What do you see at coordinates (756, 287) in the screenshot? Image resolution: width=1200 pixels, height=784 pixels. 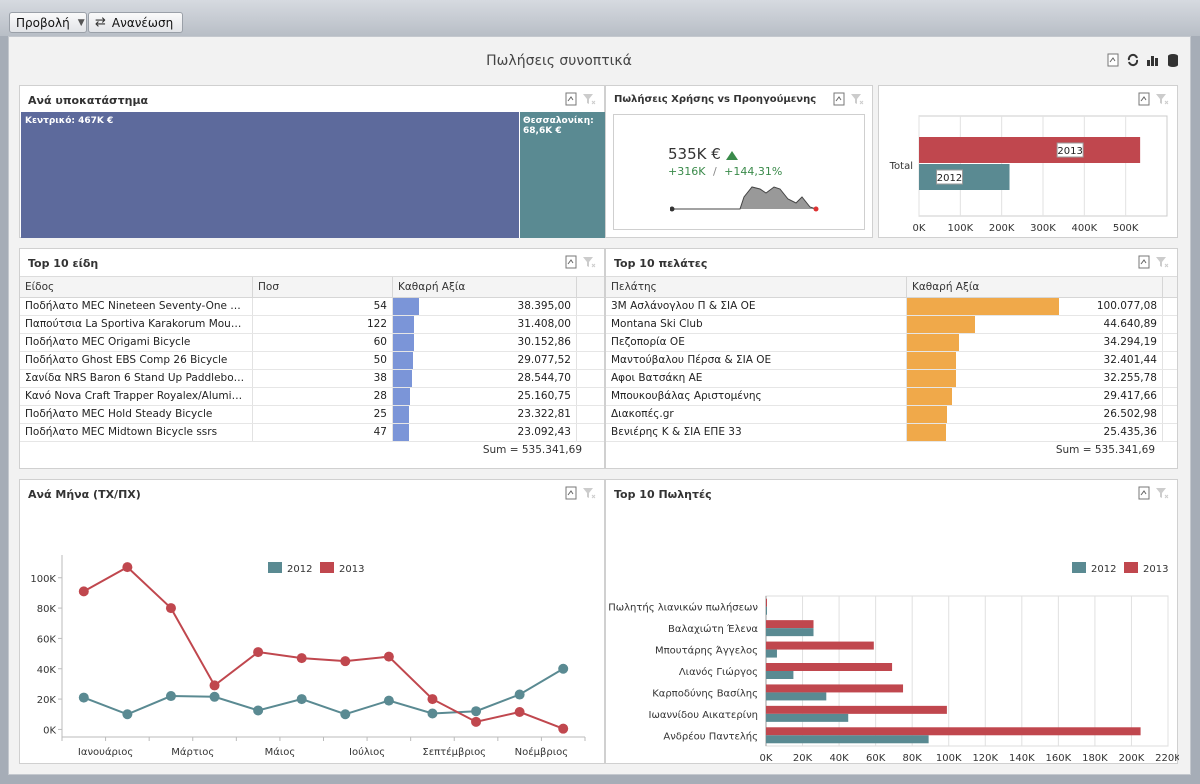 I see `column-header-customer: Πελάτης` at bounding box center [756, 287].